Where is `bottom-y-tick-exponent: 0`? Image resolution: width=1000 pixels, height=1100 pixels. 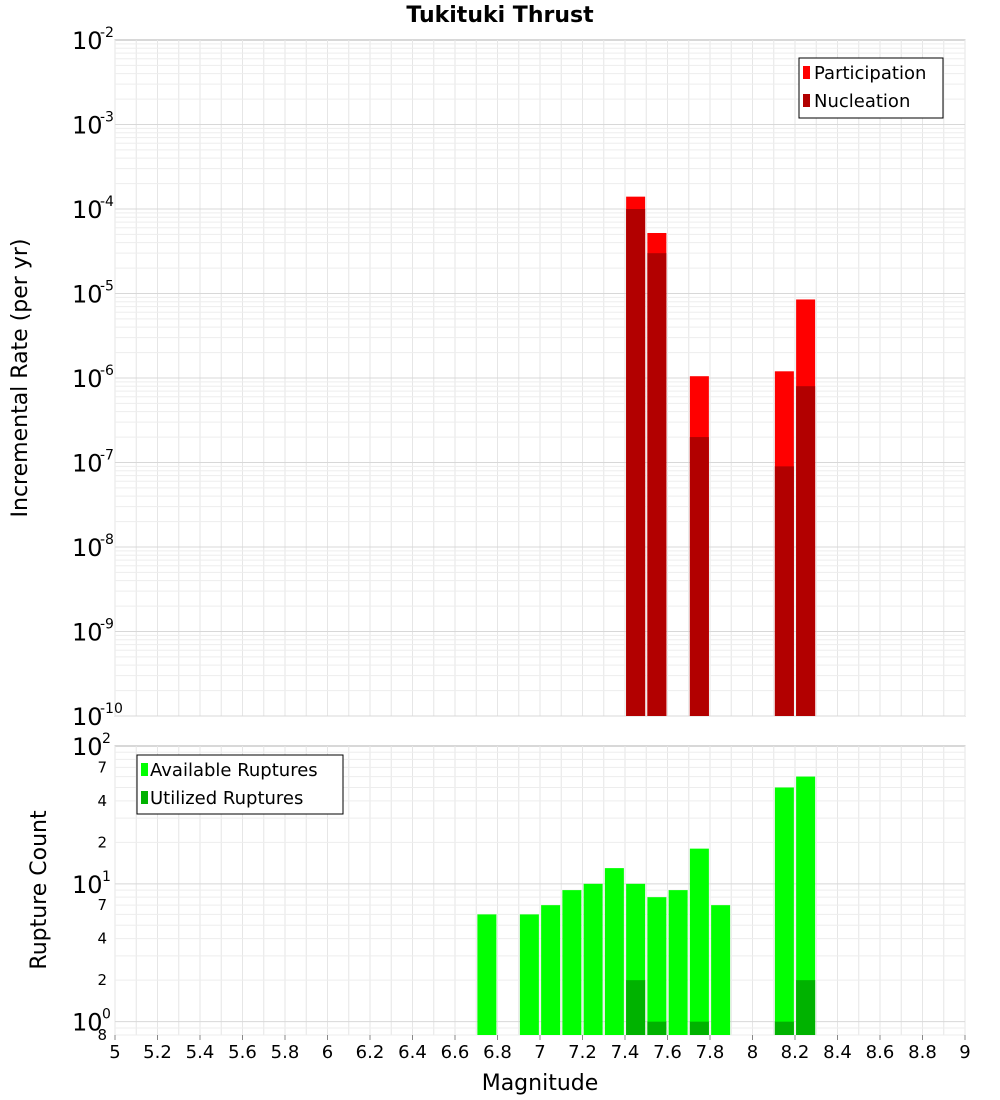
bottom-y-tick-exponent: 0 is located at coordinates (106, 1015).